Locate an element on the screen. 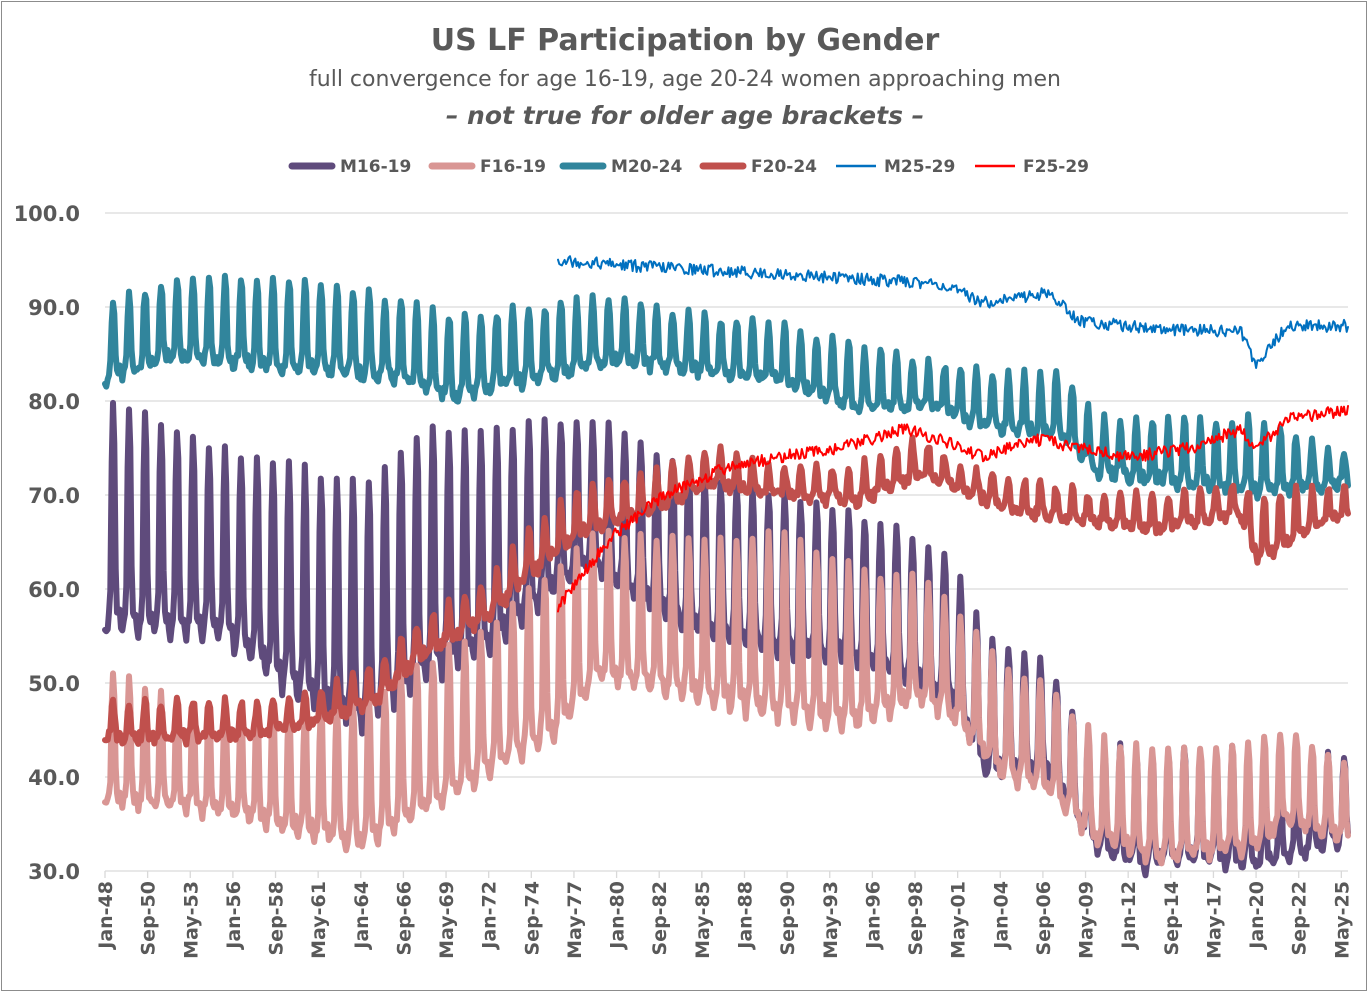 The height and width of the screenshot is (994, 1370). x-tick-label: Jan-12 is located at coordinates (1129, 916).